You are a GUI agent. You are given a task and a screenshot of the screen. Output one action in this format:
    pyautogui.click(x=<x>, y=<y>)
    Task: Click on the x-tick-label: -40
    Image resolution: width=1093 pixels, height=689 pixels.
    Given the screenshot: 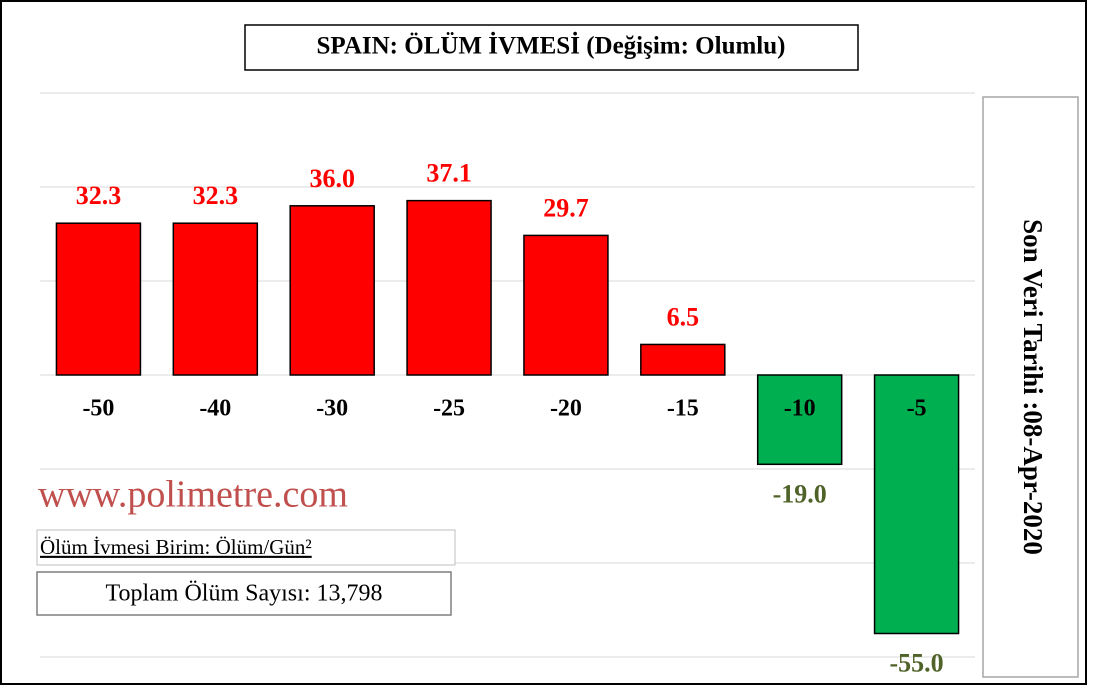 What is the action you would take?
    pyautogui.click(x=215, y=409)
    